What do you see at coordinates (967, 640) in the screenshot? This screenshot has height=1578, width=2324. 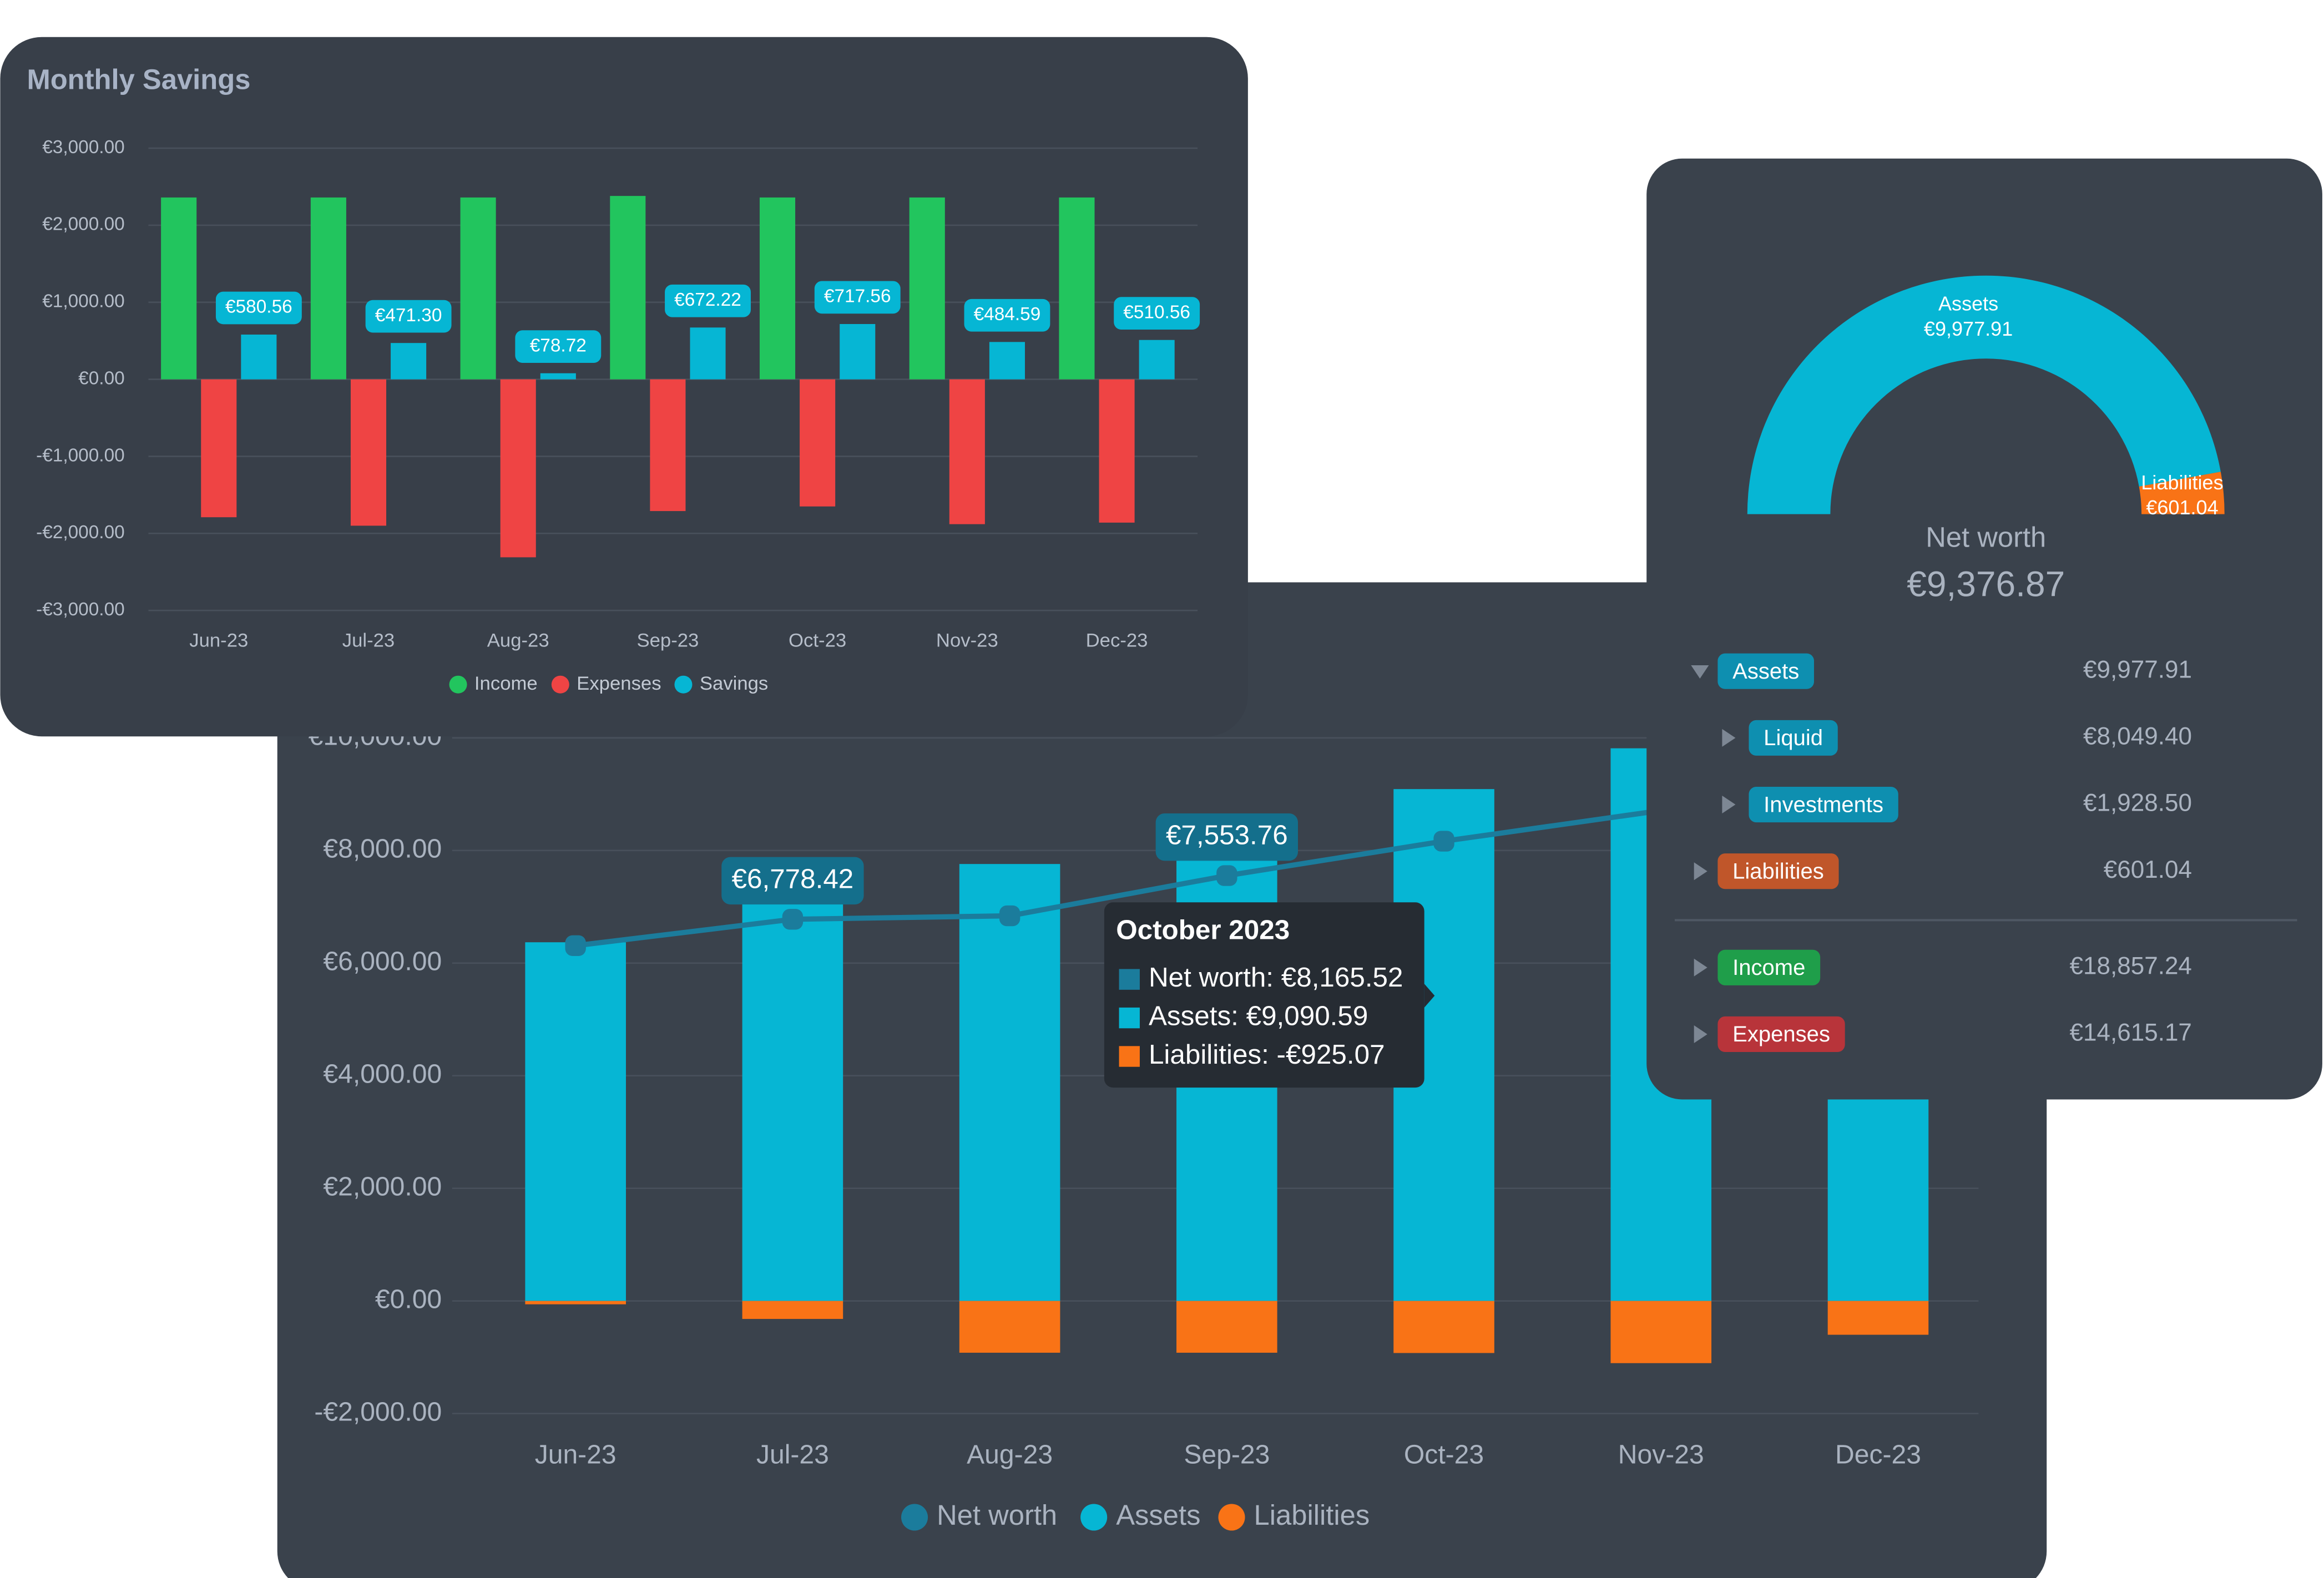 I see `x-tick-label: Nov-23` at bounding box center [967, 640].